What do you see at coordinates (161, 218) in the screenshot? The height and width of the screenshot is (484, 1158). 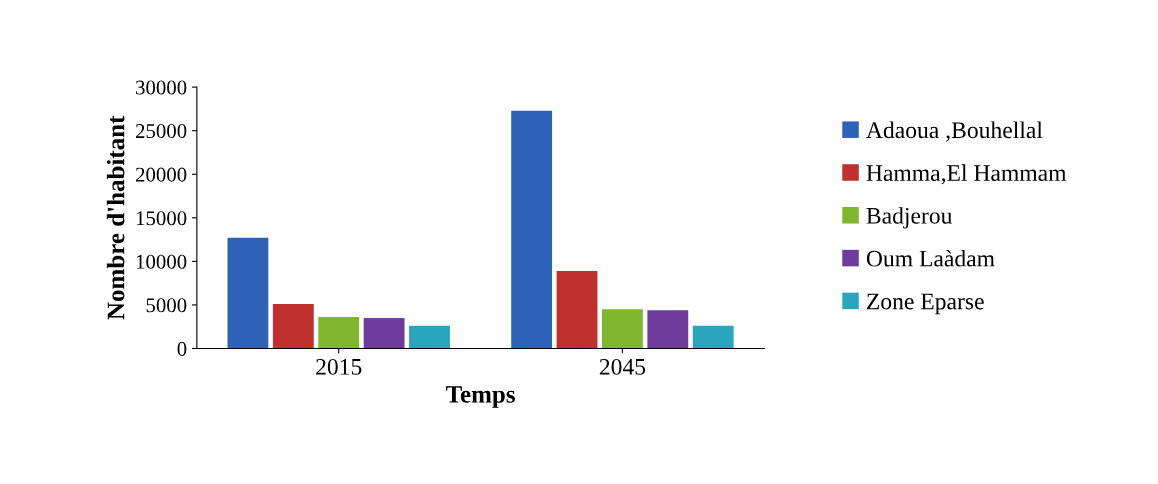 I see `y-tick-label: 15000` at bounding box center [161, 218].